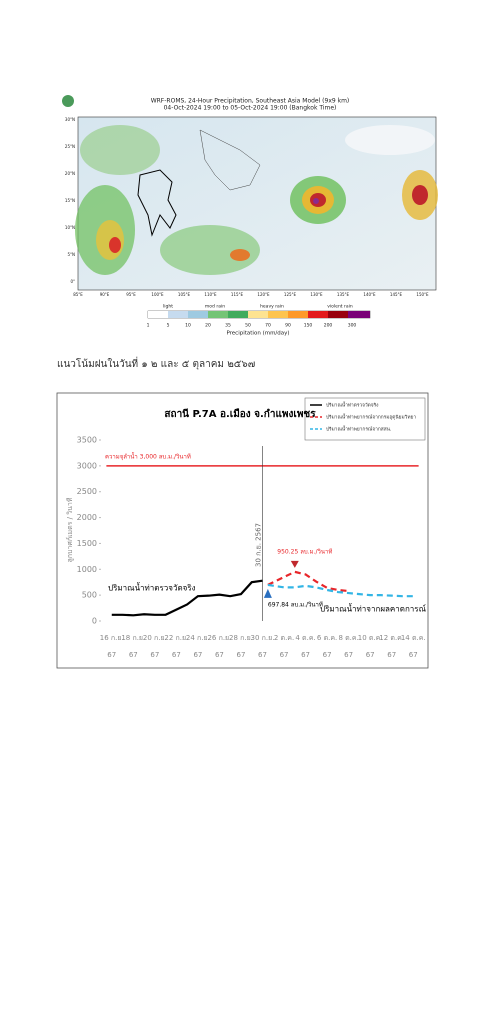 The width and height of the screenshot is (495, 1028). I want to click on lat-label: 10°N, so click(70, 227).